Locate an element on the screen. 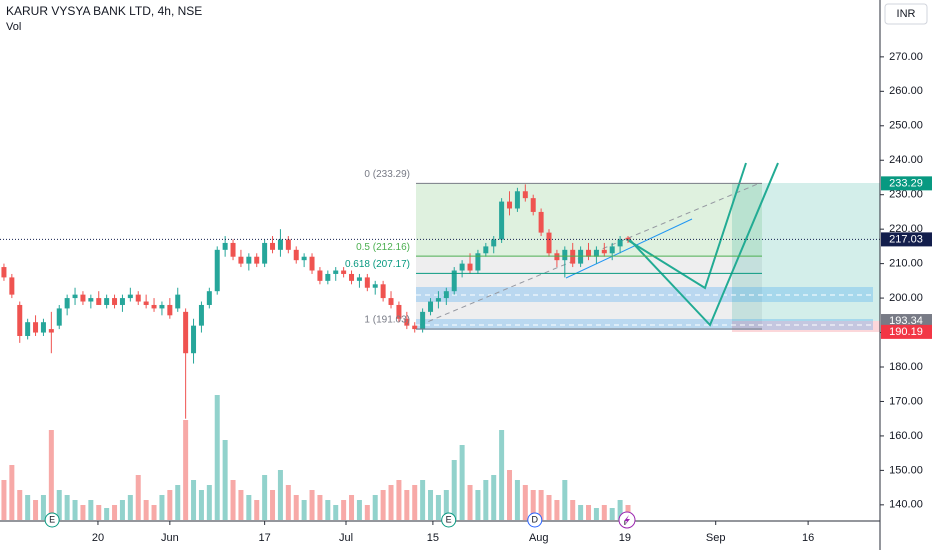 The width and height of the screenshot is (932, 550). y-tick-label: 250.00 is located at coordinates (906, 126).